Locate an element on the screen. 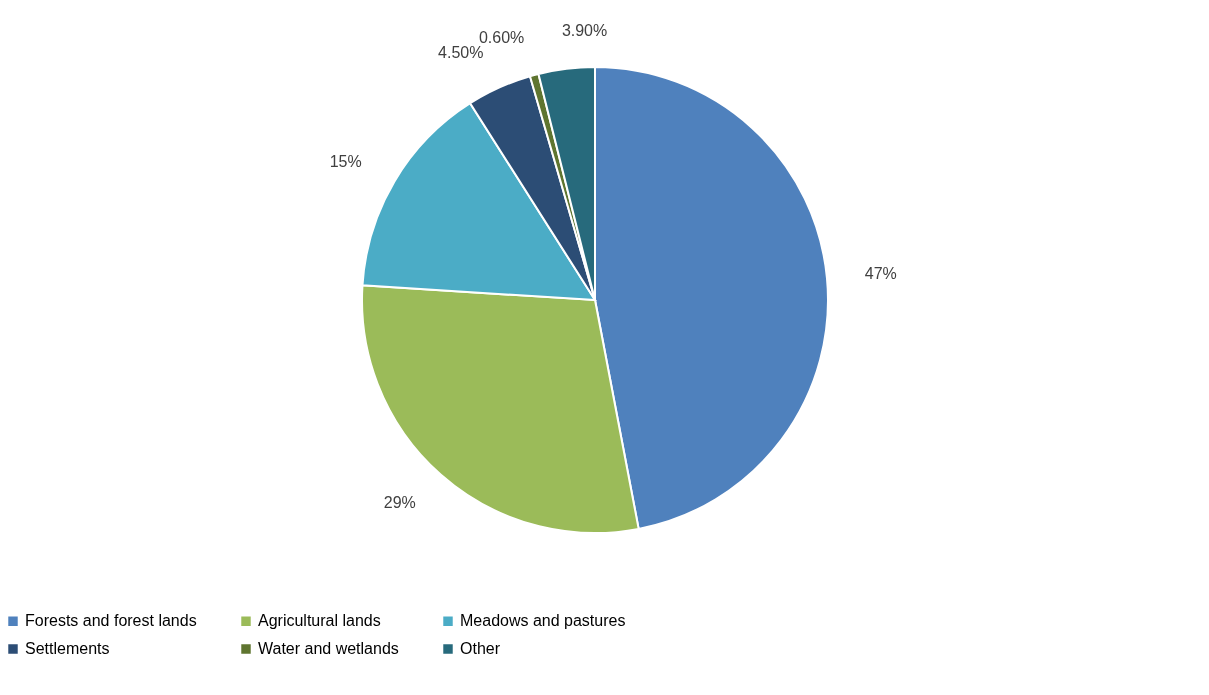 This screenshot has height=695, width=1209. legend-label: Other is located at coordinates (480, 648).